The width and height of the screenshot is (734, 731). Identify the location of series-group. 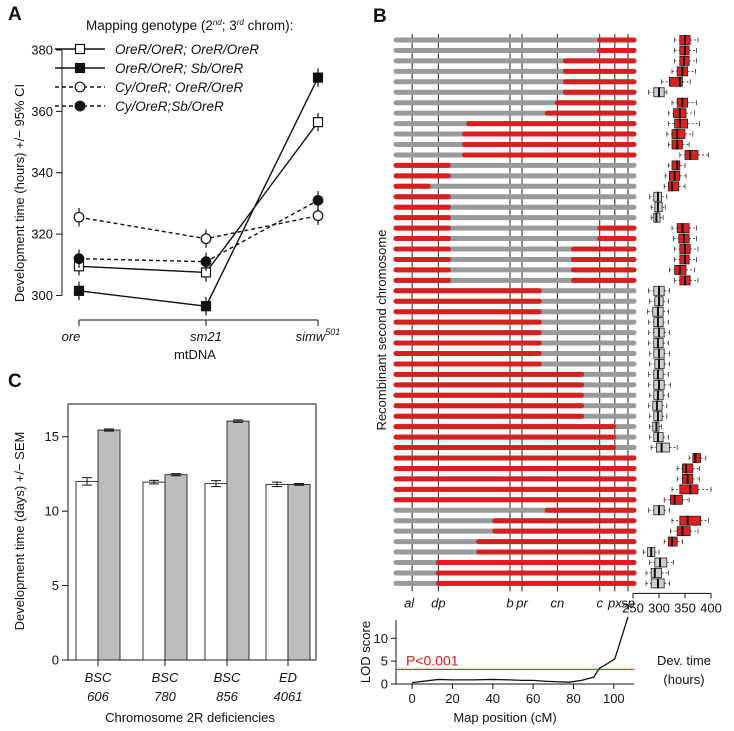
(198, 192).